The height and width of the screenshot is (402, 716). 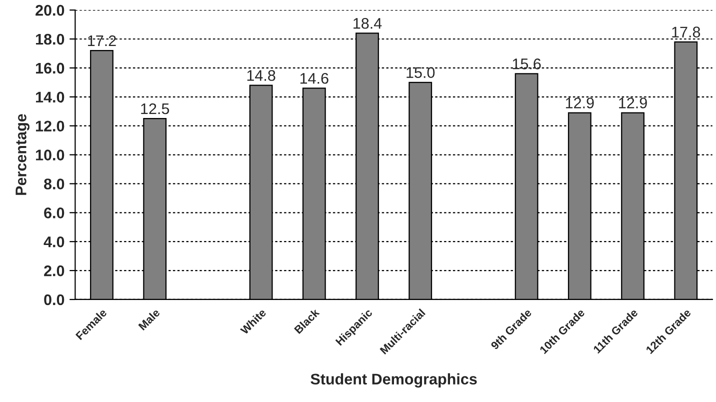 I want to click on y-tick-label: 18.0, so click(x=50, y=39).